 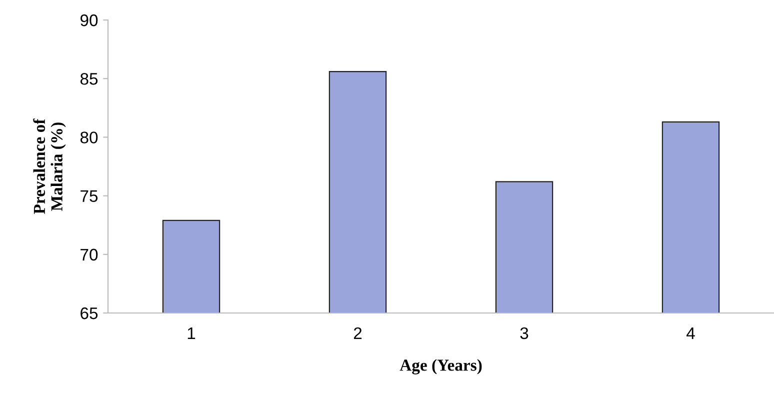 I want to click on y-tick-label: 85, so click(x=89, y=79).